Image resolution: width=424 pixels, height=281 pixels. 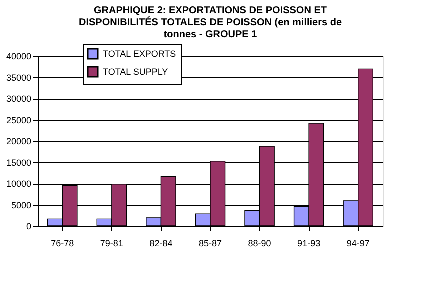 I want to click on text: GRAPHIQUE 2: EXPORTATIONS DE POISSON ET, so click(x=210, y=11).